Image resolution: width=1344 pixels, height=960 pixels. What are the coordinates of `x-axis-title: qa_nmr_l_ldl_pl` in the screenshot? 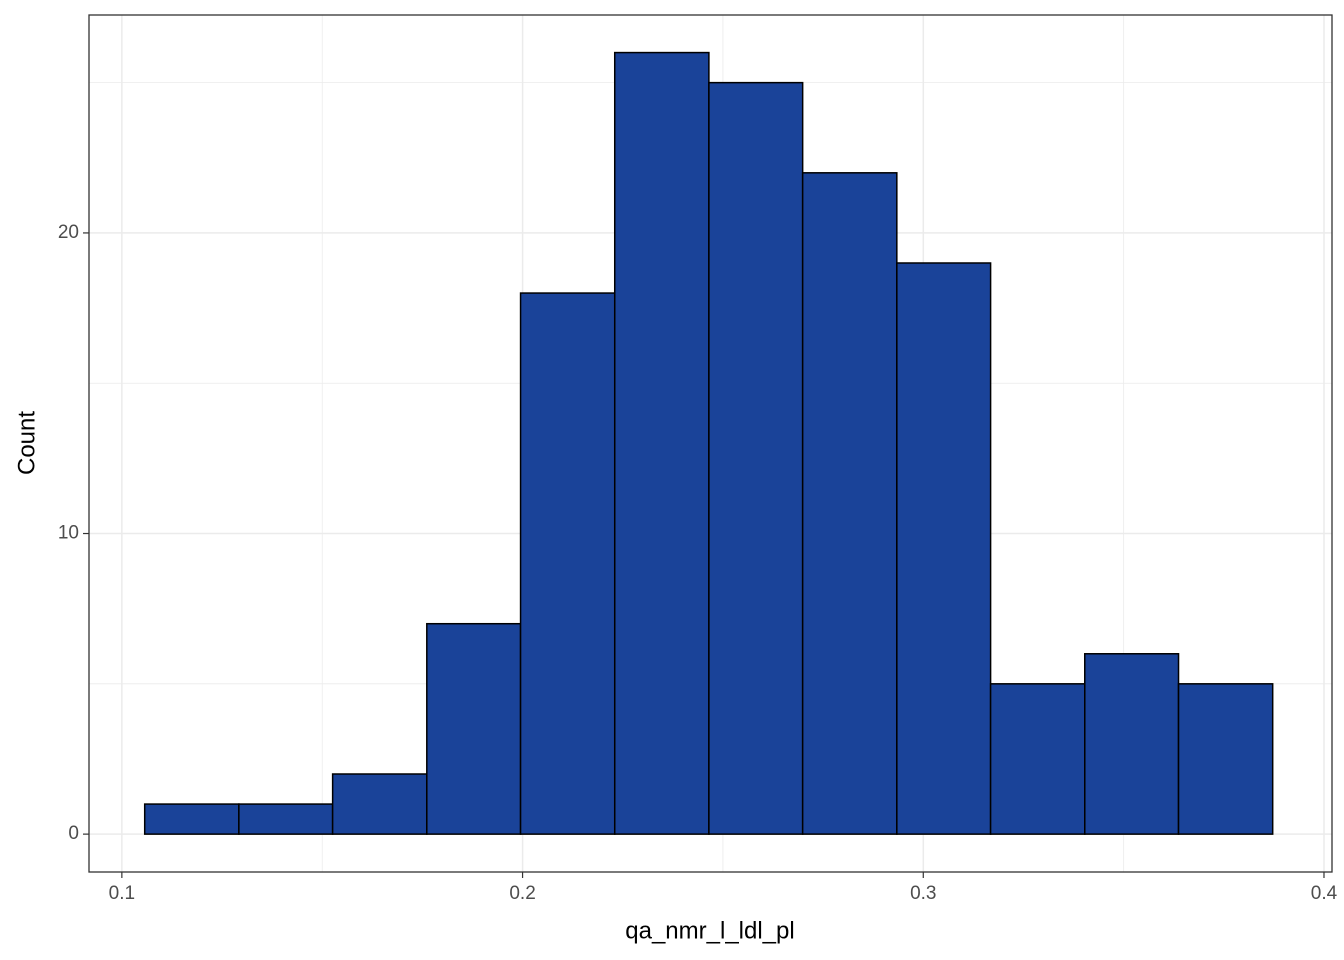 It's located at (709, 930).